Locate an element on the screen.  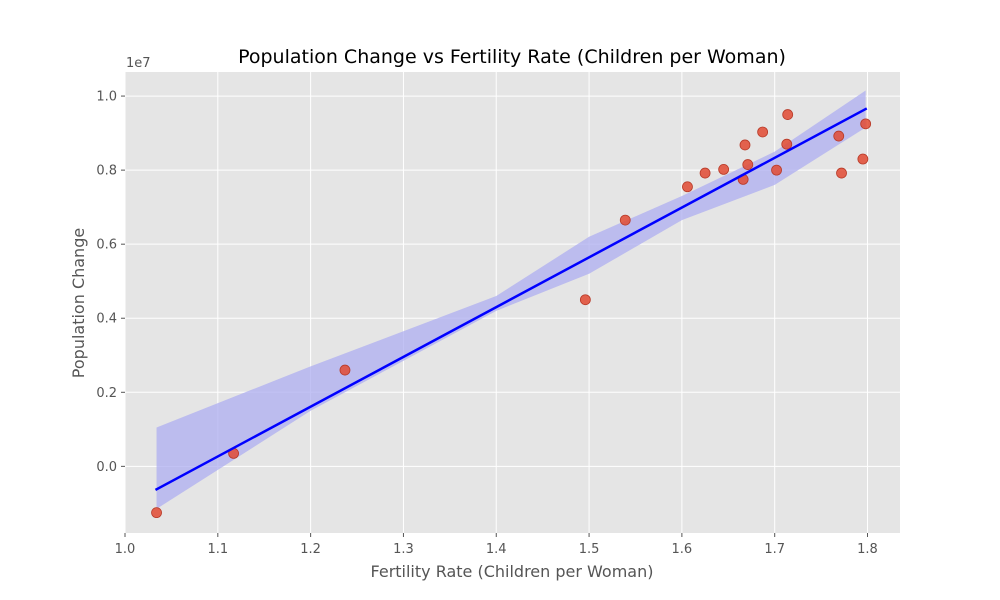
x-tick-label: 1.2 is located at coordinates (310, 549).